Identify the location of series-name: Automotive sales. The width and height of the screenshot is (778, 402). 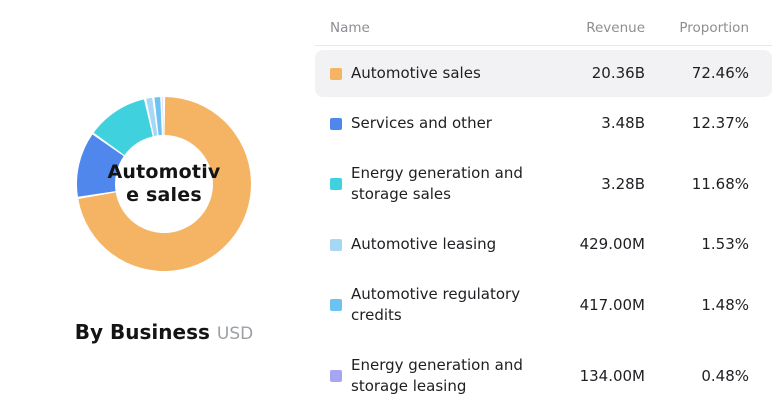
(416, 73).